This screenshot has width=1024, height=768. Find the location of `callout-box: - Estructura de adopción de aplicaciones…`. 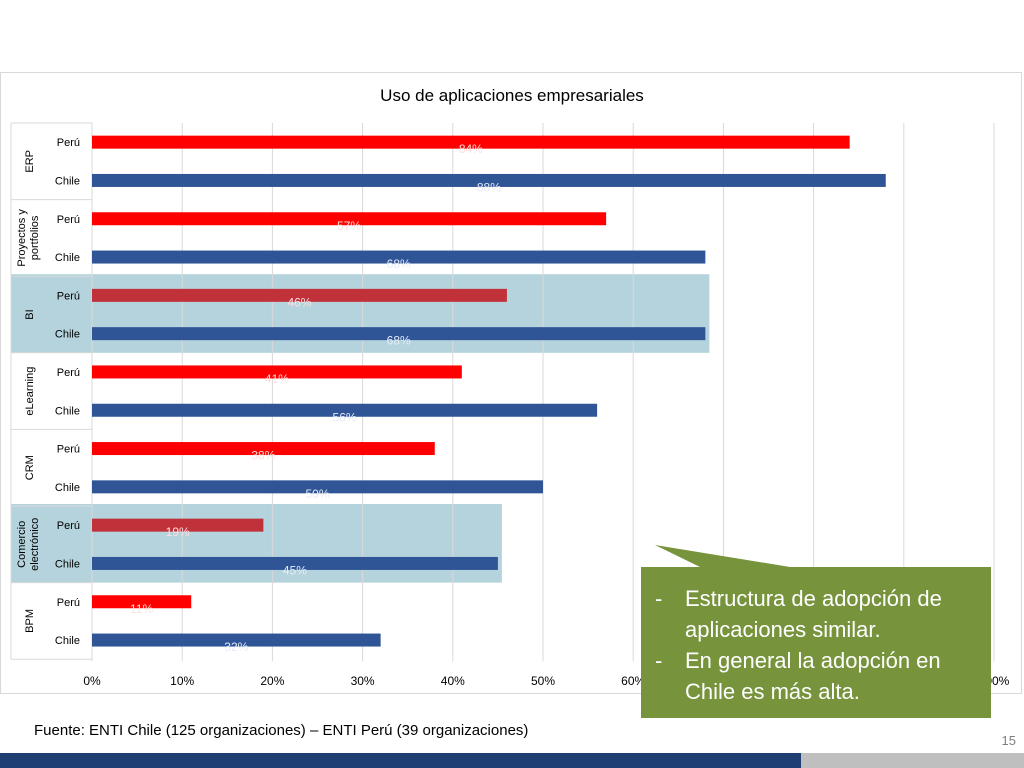

callout-box: - Estructura de adopción de aplicaciones… is located at coordinates (816, 642).